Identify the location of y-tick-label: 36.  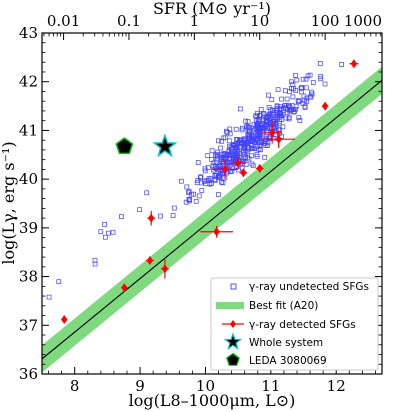
(28, 374).